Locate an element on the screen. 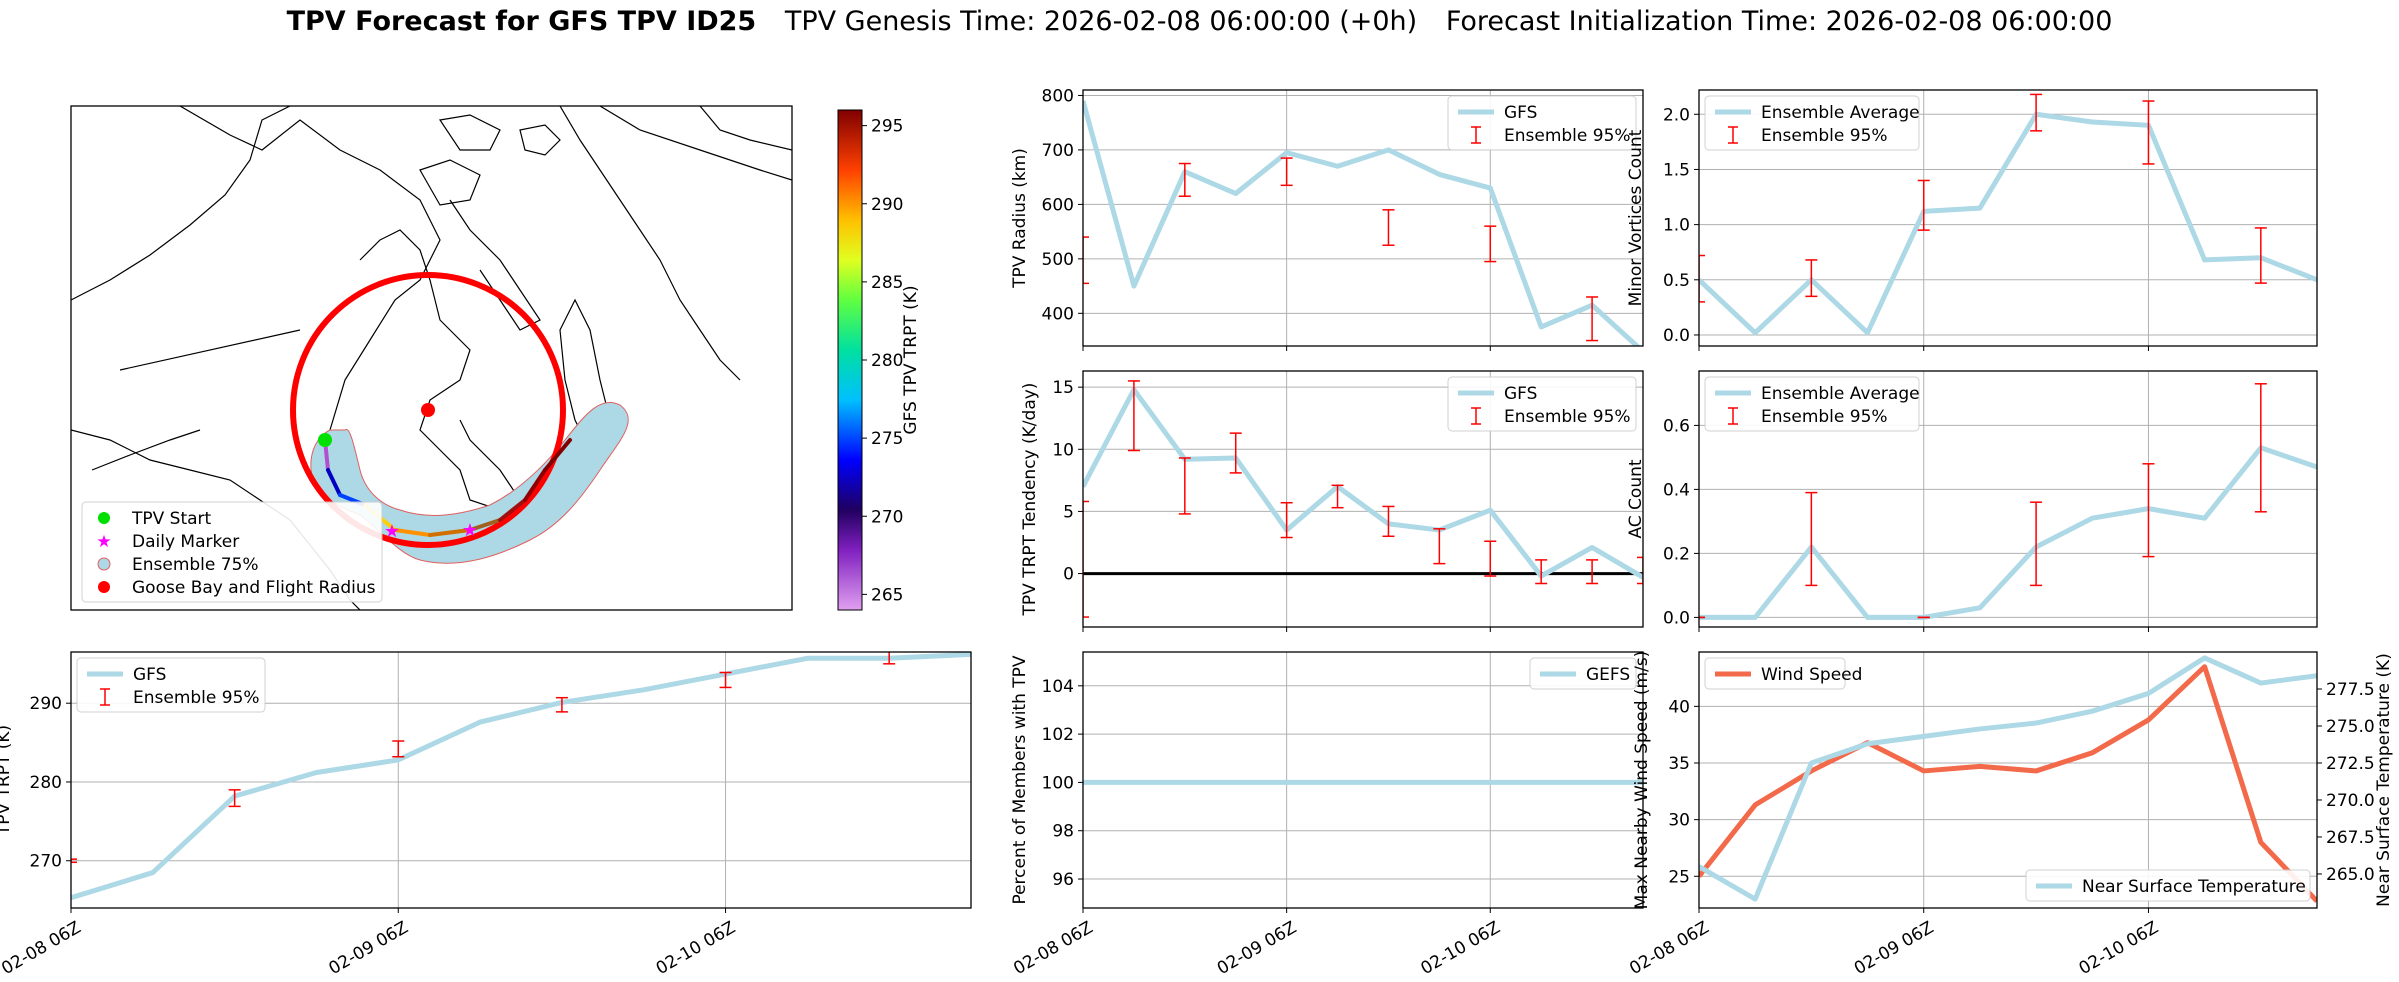 This screenshot has width=2399, height=982. colorbar-label: GFS TPV TRPT (K) is located at coordinates (911, 359).